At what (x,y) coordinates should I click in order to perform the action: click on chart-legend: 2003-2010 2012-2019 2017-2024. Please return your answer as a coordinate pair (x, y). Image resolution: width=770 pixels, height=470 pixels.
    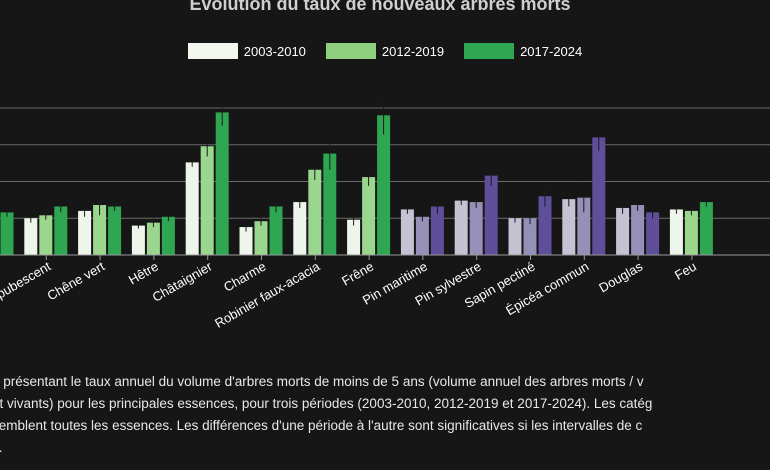
    Looking at the image, I should click on (385, 51).